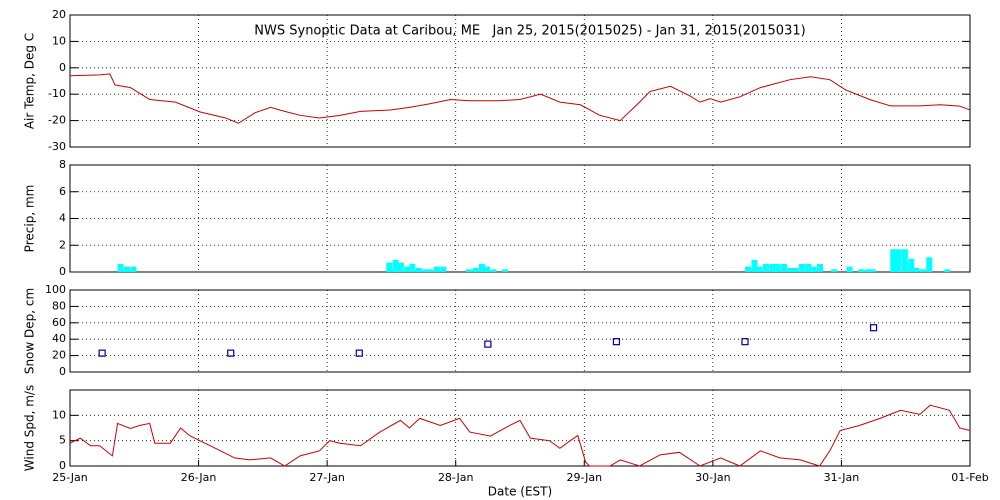 This screenshot has width=1000, height=500. What do you see at coordinates (62, 244) in the screenshot?
I see `y-tick-label: 2` at bounding box center [62, 244].